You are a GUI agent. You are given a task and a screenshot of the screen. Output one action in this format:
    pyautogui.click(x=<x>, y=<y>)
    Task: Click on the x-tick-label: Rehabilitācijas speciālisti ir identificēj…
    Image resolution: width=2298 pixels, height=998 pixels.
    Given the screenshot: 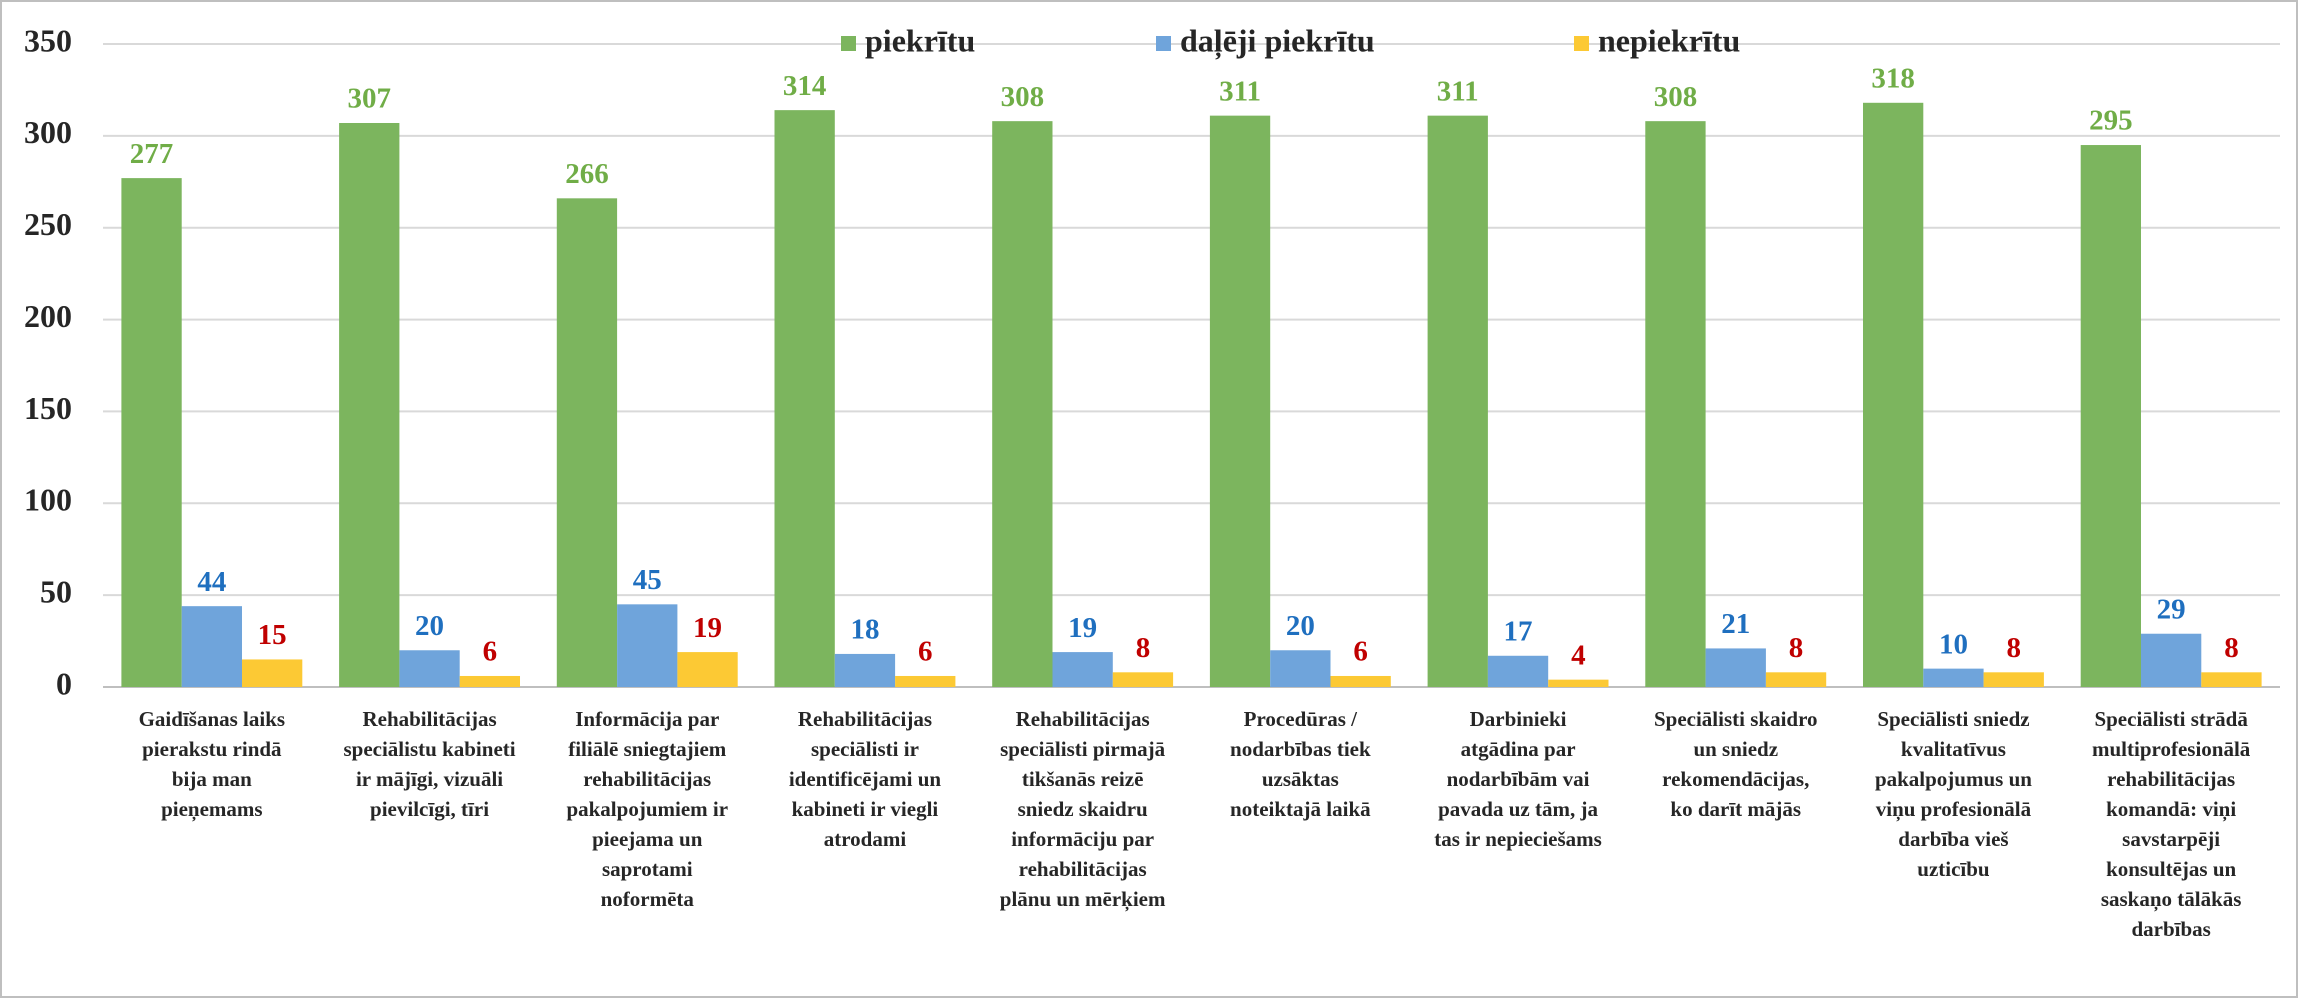 What is the action you would take?
    pyautogui.click(x=865, y=779)
    